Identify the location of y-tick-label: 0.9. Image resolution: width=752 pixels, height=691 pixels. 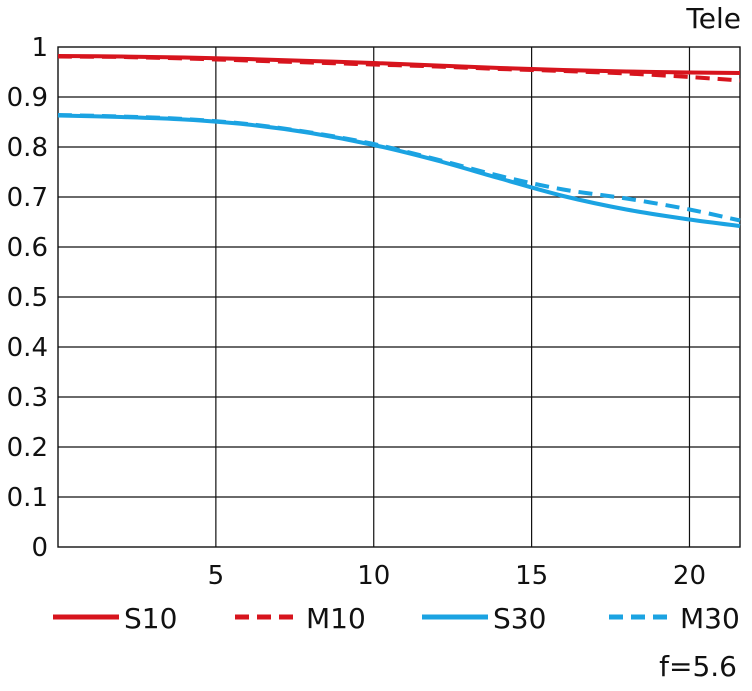
(27, 98).